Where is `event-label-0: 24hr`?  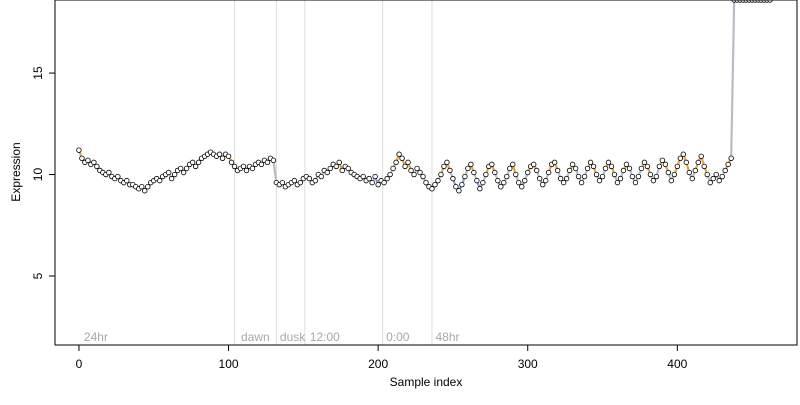
event-label-0: 24hr is located at coordinates (96, 337).